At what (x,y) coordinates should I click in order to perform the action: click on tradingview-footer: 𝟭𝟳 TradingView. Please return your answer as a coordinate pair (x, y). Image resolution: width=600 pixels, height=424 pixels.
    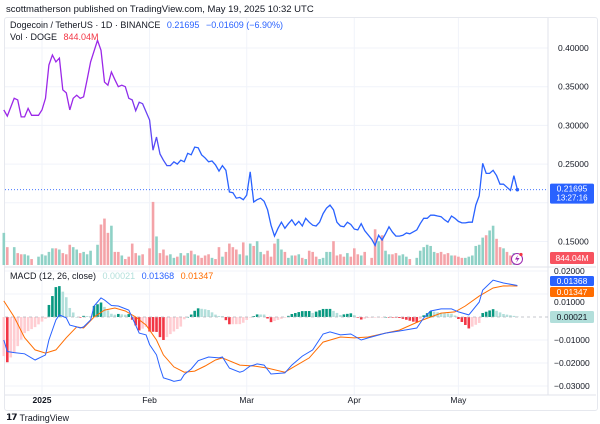
    Looking at the image, I should click on (37, 417).